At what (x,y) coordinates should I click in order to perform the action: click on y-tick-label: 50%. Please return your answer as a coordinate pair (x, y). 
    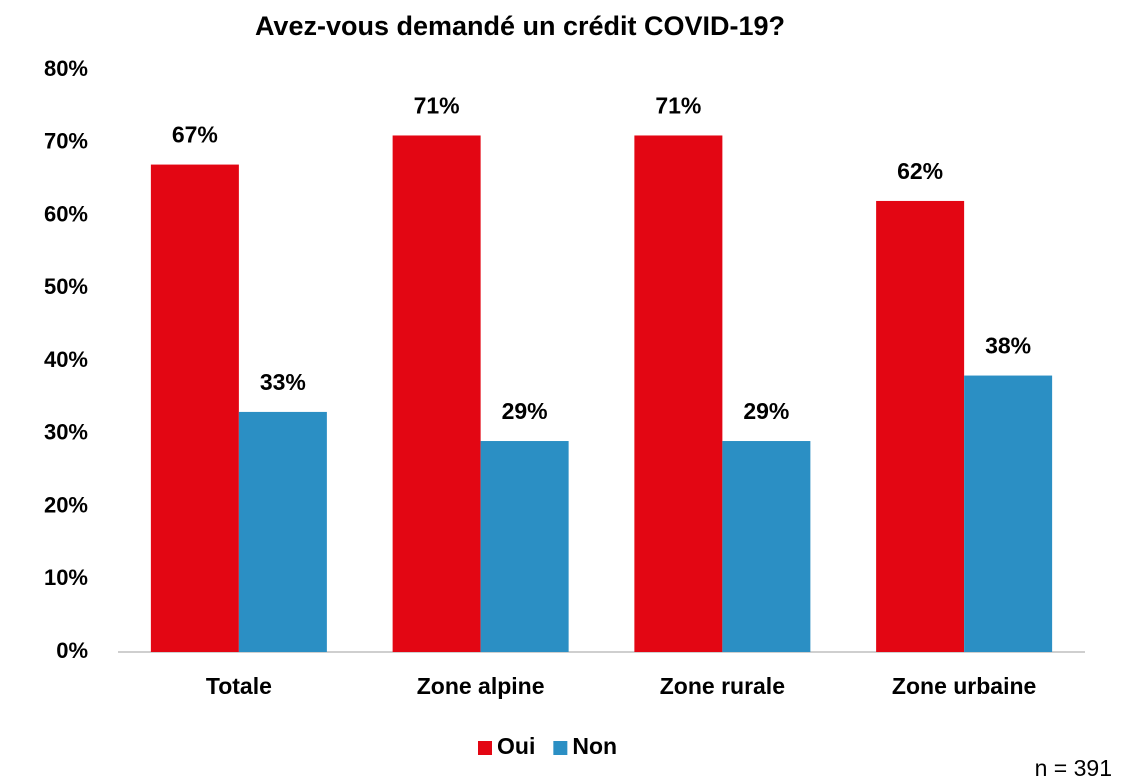
    Looking at the image, I should click on (66, 286).